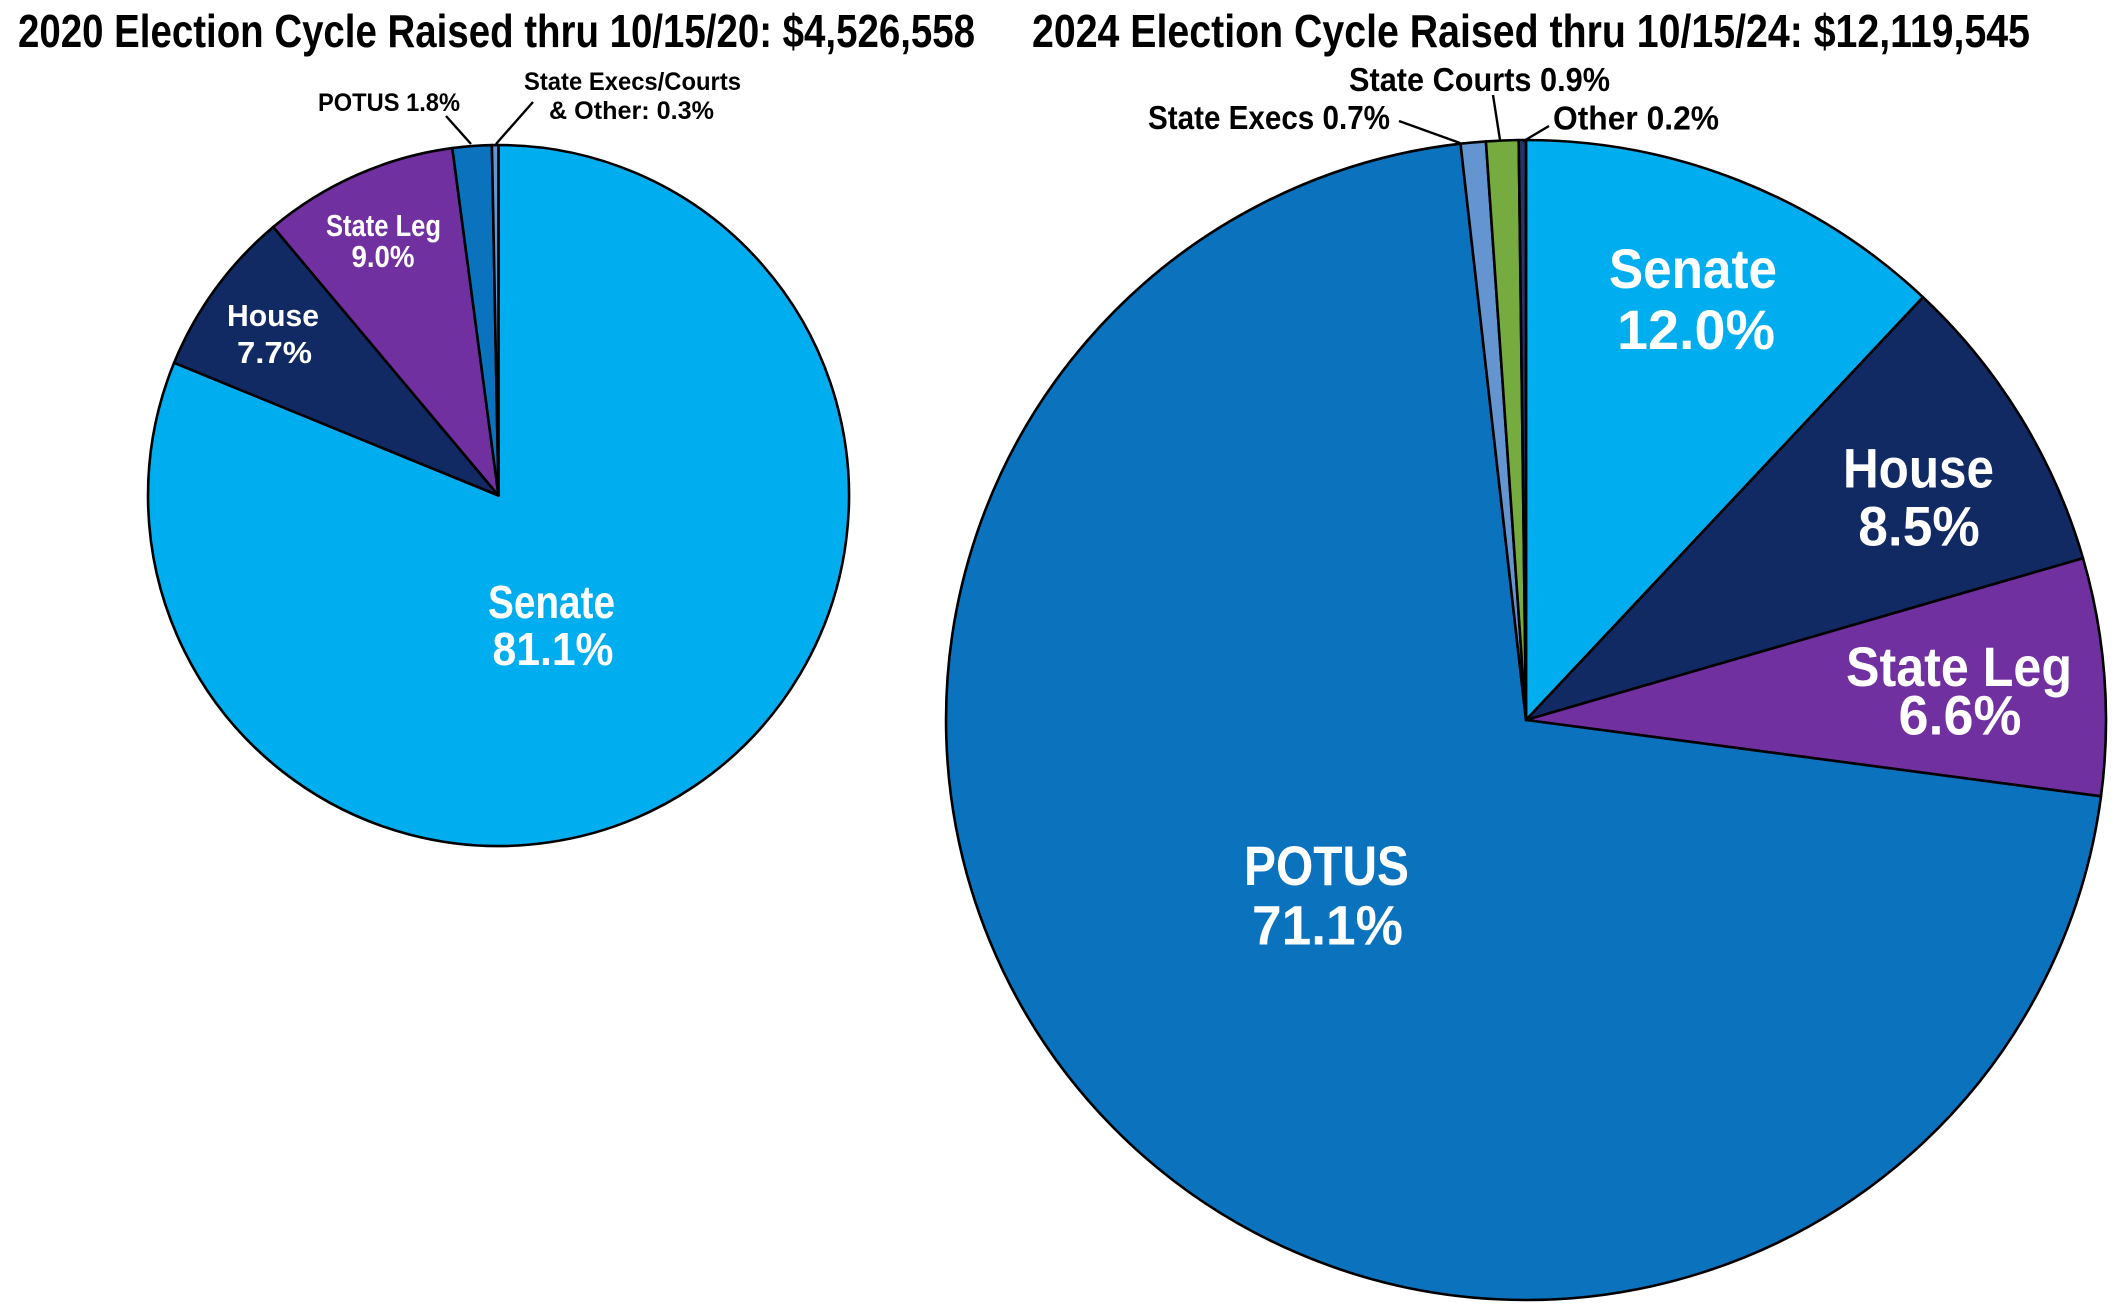 The height and width of the screenshot is (1305, 2120). I want to click on svg-text: 81.1%, so click(553, 649).